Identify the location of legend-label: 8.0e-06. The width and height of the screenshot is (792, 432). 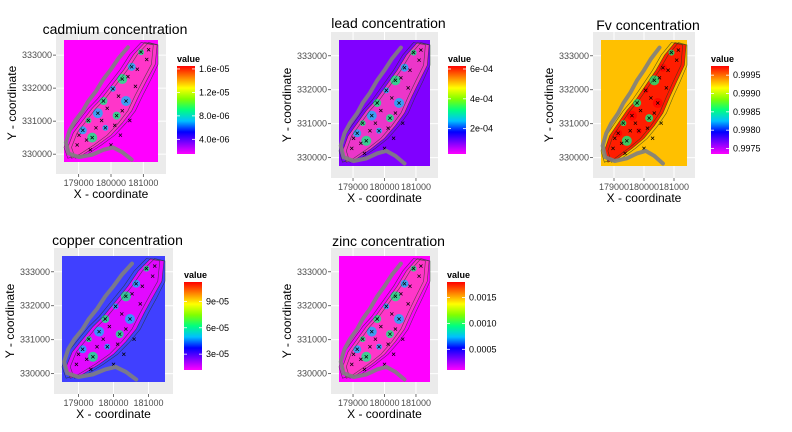
(214, 116).